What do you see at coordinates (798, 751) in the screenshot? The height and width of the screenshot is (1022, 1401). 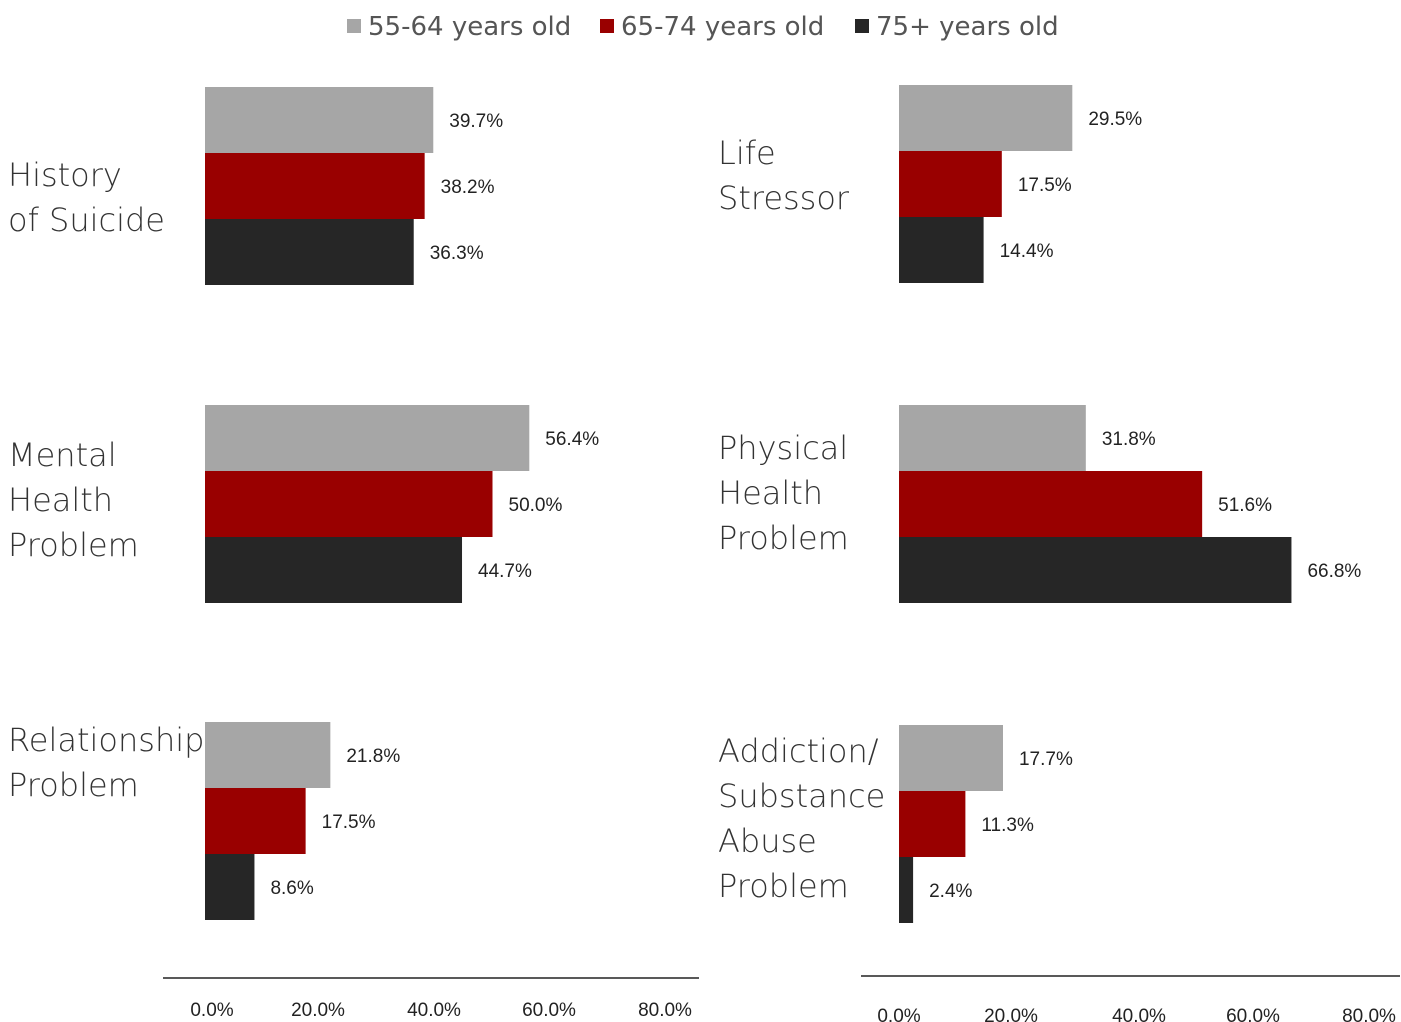 I see `category-label: Addiction/` at bounding box center [798, 751].